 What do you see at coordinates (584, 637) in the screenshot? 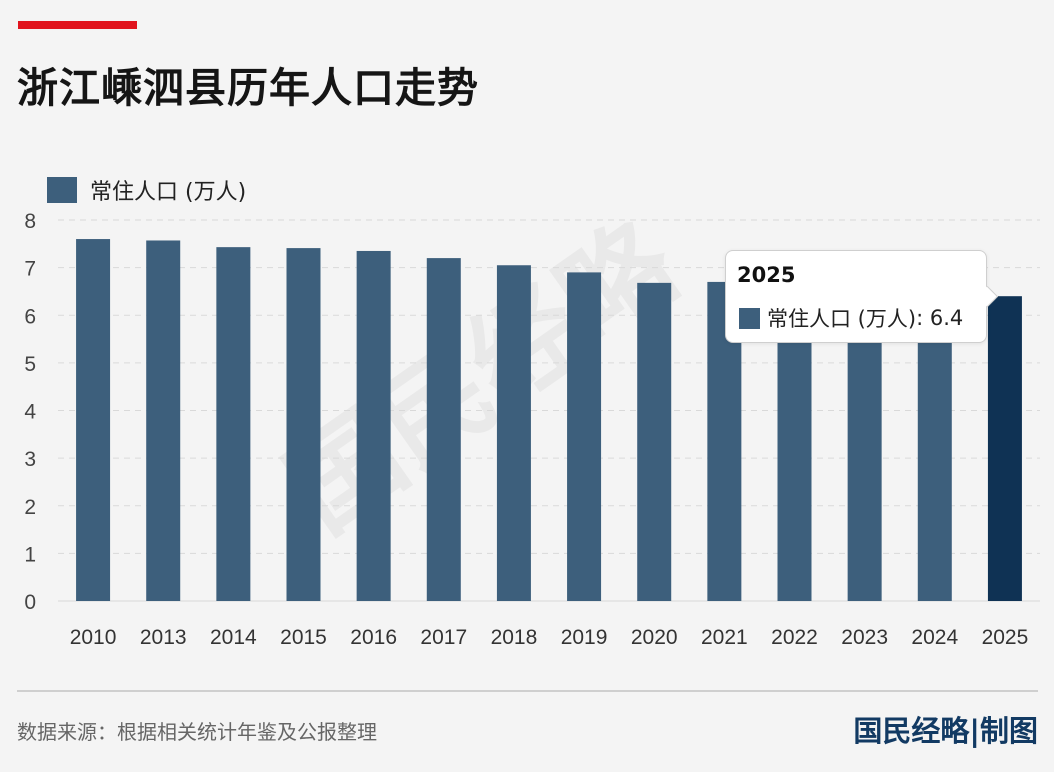
I see `x-tick-label: 2019` at bounding box center [584, 637].